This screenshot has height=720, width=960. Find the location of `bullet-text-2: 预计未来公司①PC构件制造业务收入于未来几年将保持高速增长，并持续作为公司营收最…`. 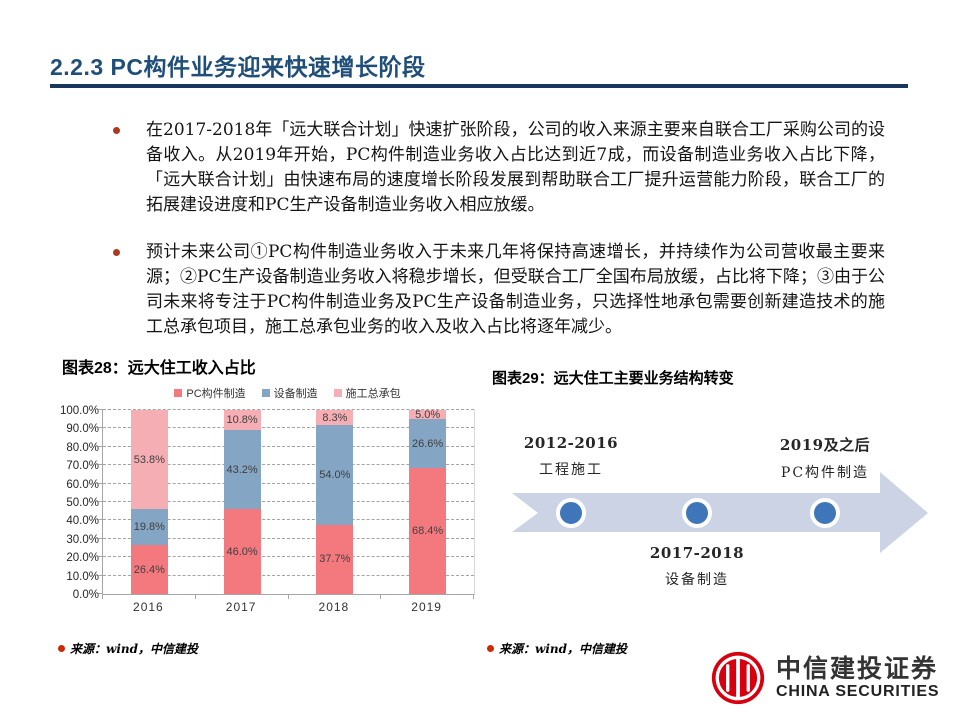

bullet-text-2: 预计未来公司①PC构件制造业务收入于未来几年将保持高速增长，并持续作为公司营收最… is located at coordinates (515, 289).